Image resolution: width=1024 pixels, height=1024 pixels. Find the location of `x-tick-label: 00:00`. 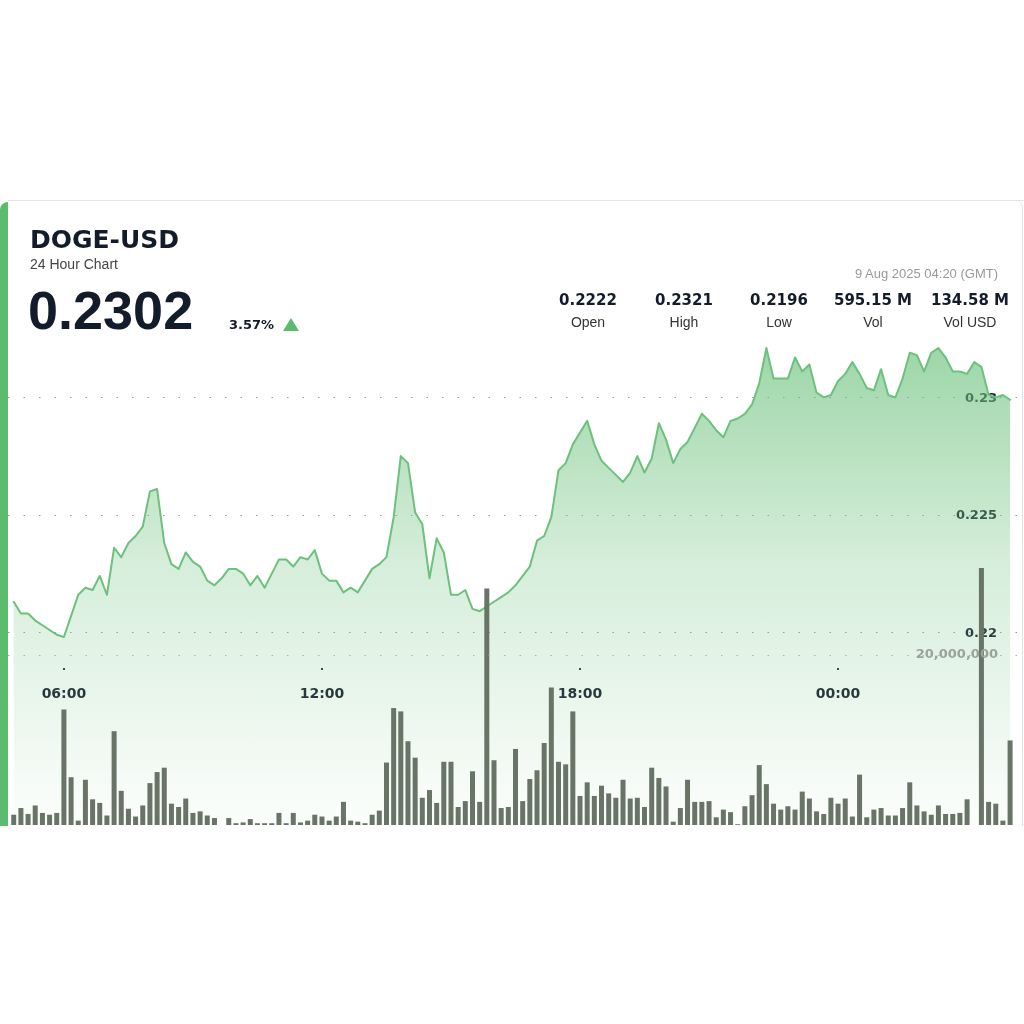

x-tick-label: 00:00 is located at coordinates (838, 693).